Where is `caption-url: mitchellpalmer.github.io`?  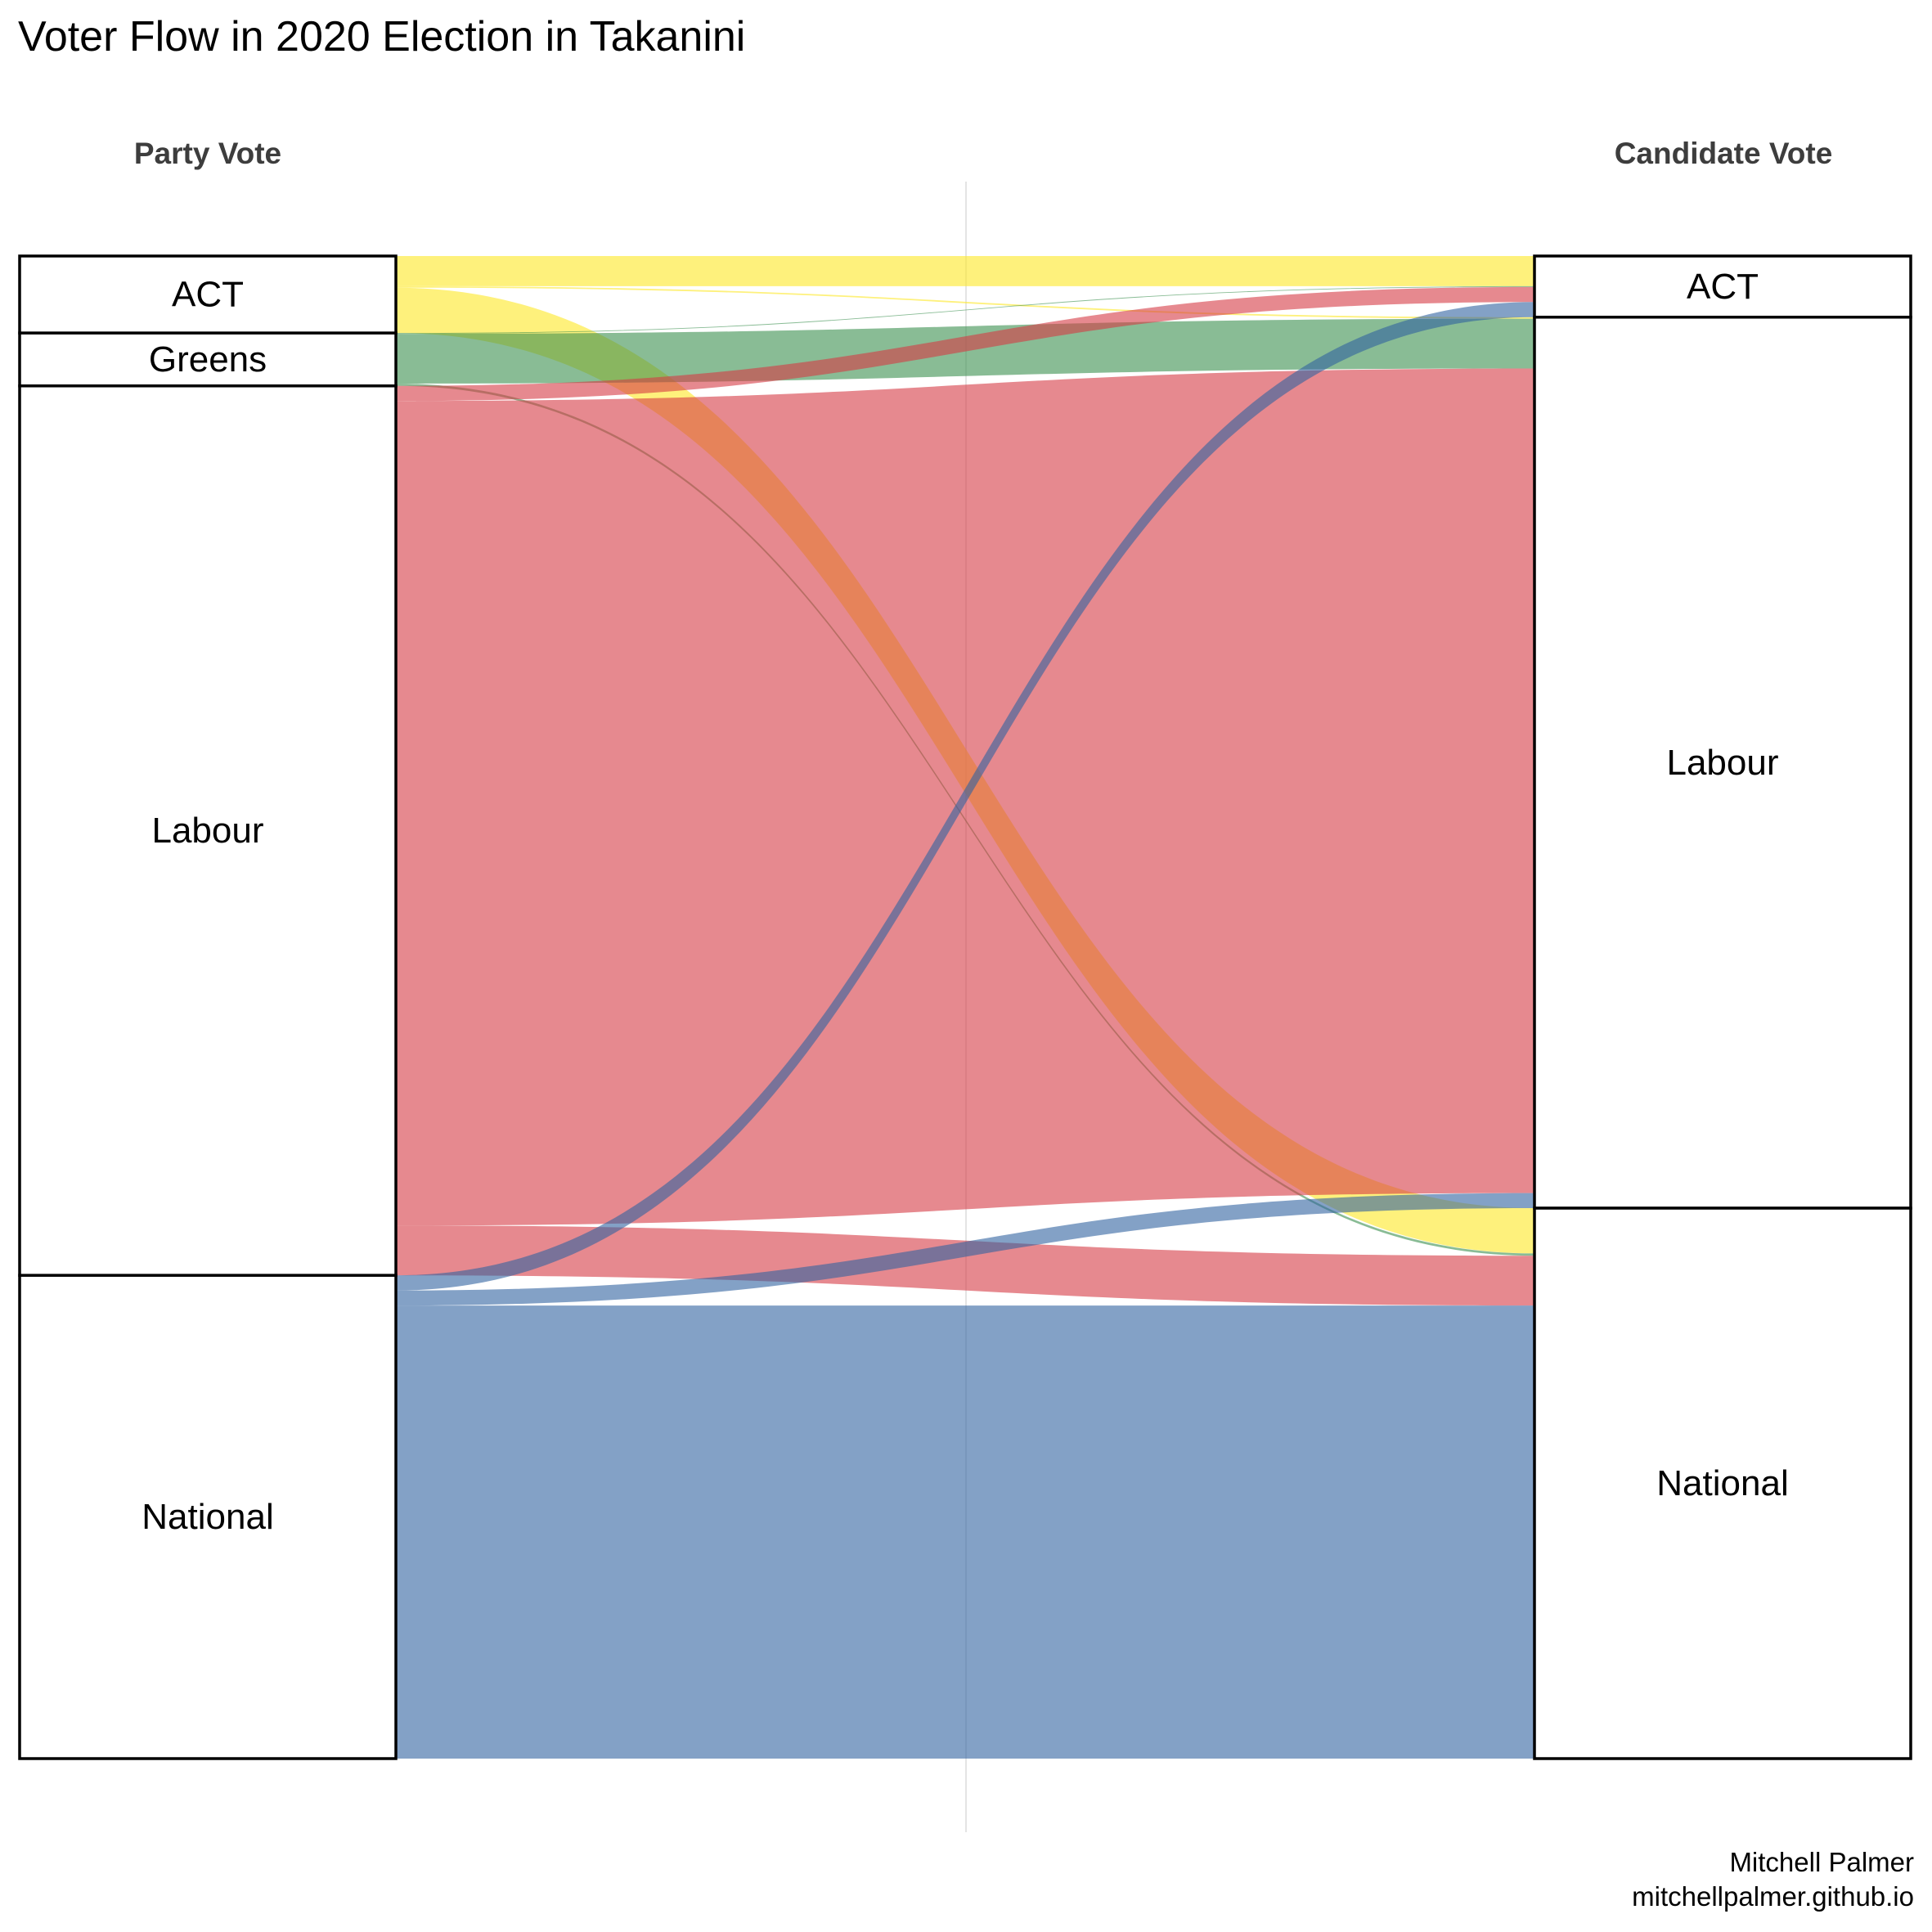
caption-url: mitchellpalmer.github.io is located at coordinates (1773, 1897).